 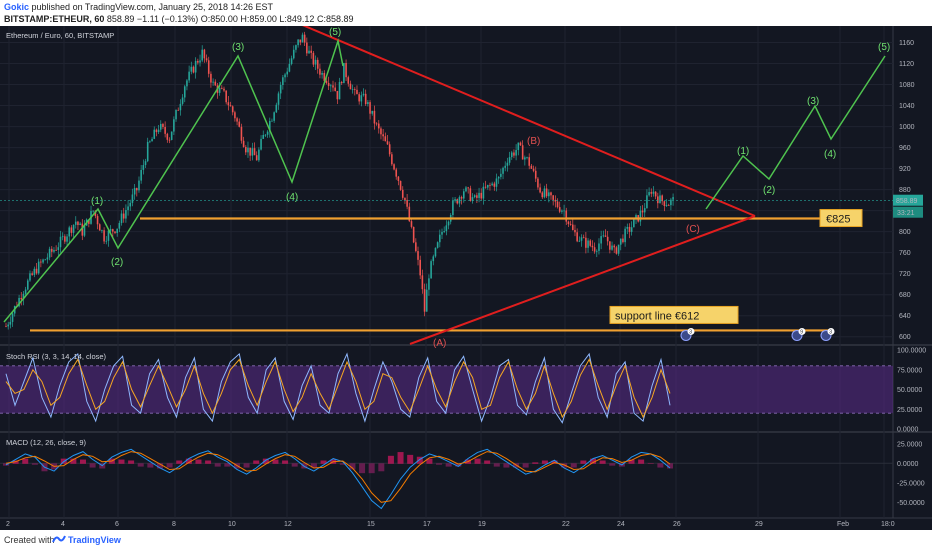 What do you see at coordinates (905, 190) in the screenshot?
I see `price-tick-label: 880` at bounding box center [905, 190].